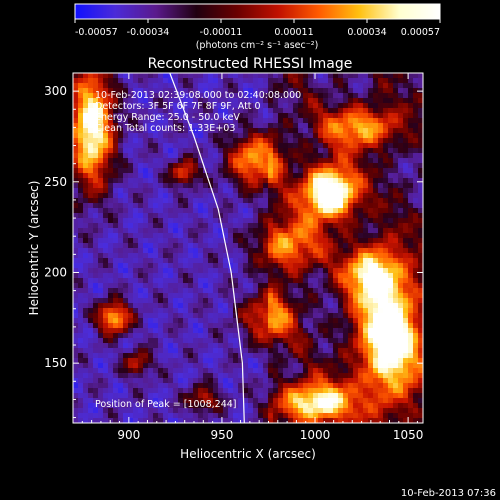  What do you see at coordinates (55, 182) in the screenshot?
I see `y-tick-label: 250` at bounding box center [55, 182].